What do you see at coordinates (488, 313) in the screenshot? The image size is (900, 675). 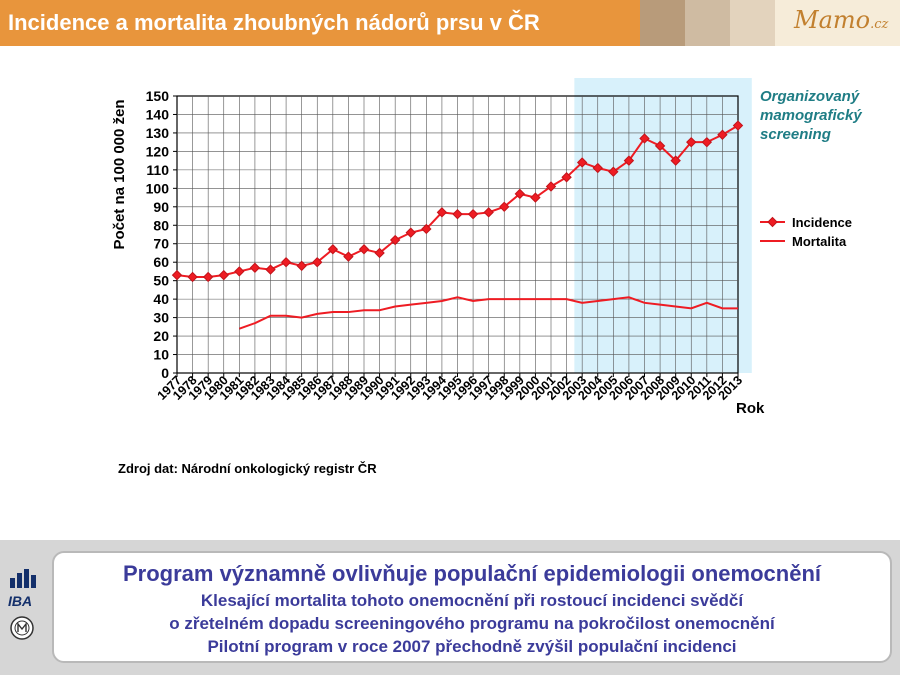 I see `series-line-mortalita` at bounding box center [488, 313].